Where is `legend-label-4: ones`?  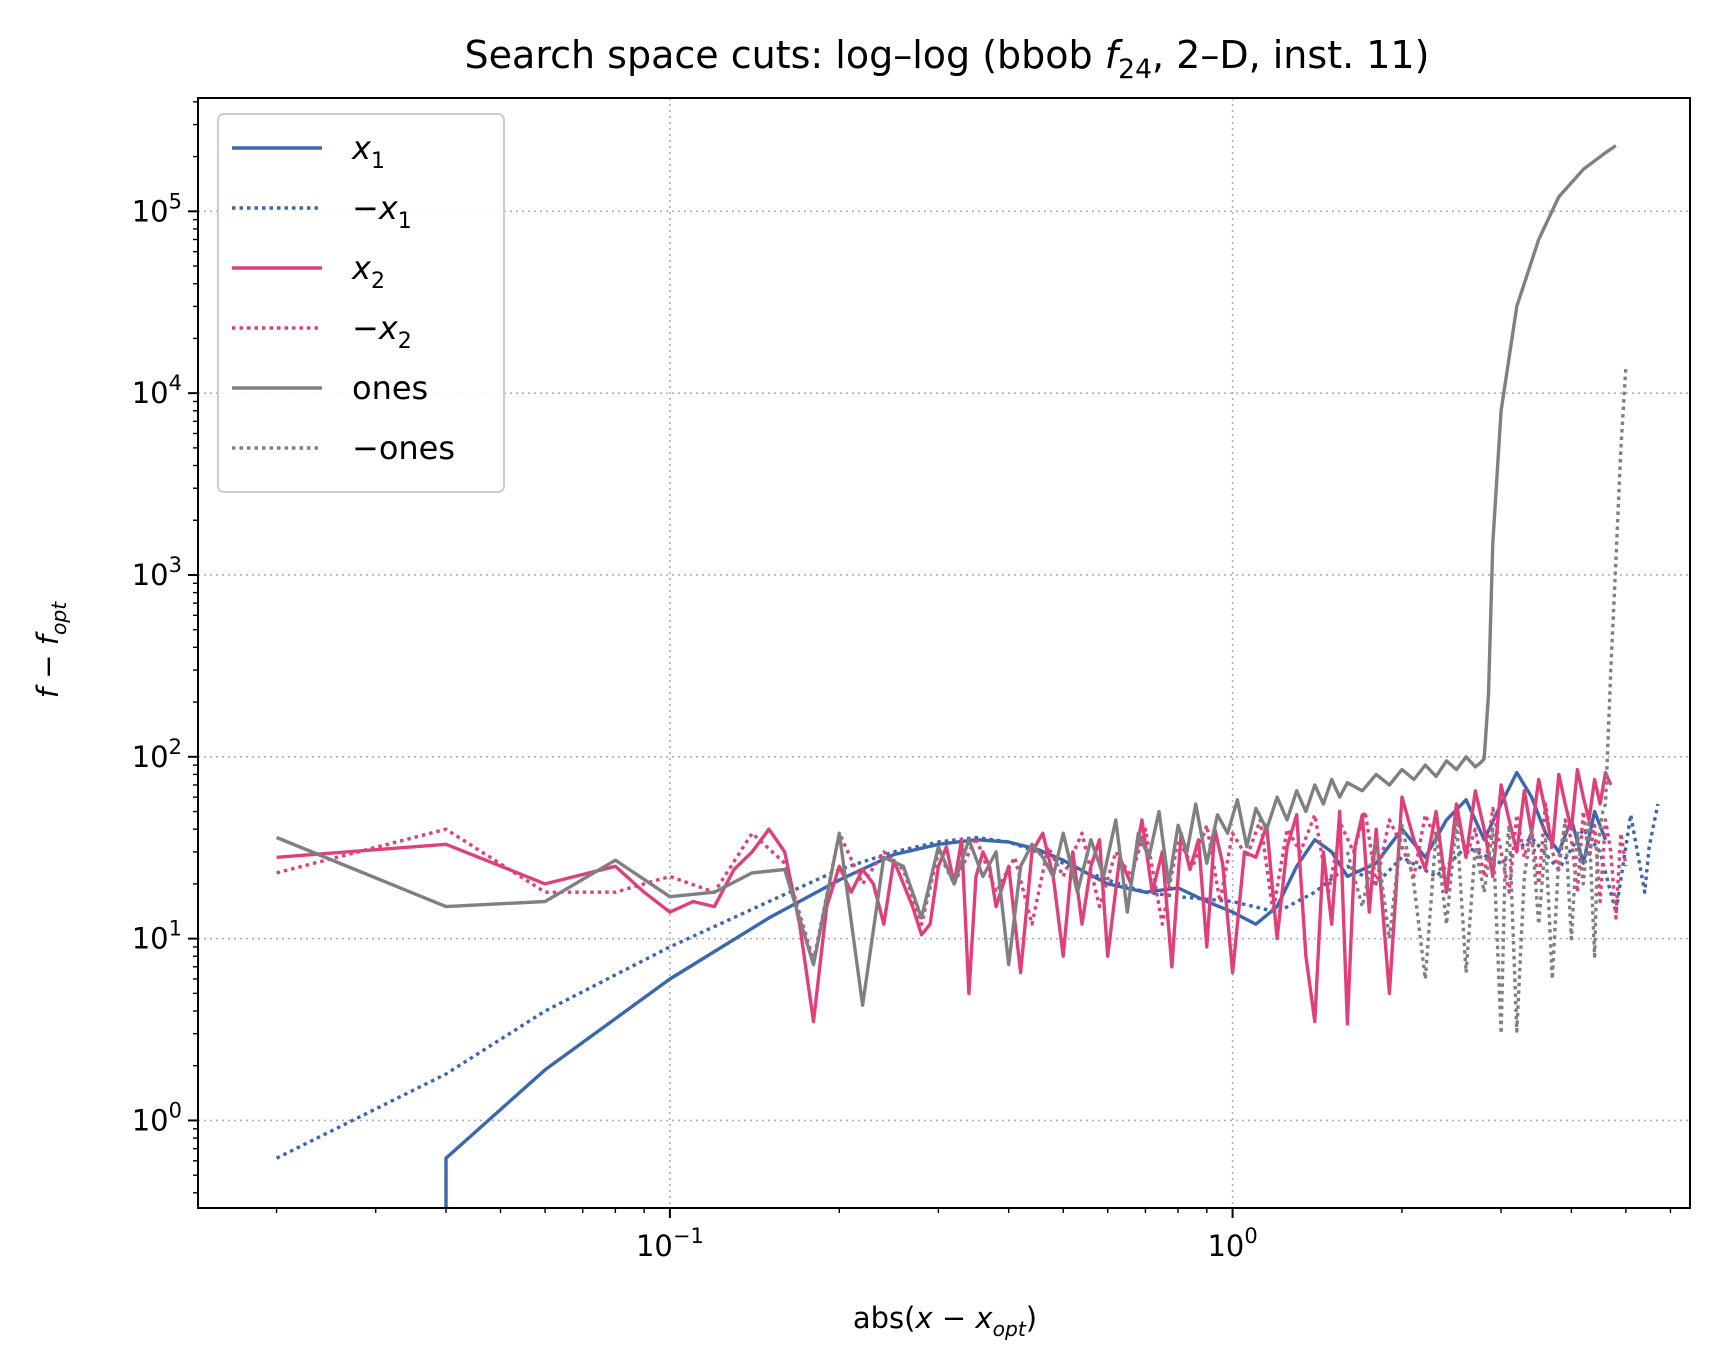 legend-label-4: ones is located at coordinates (390, 388).